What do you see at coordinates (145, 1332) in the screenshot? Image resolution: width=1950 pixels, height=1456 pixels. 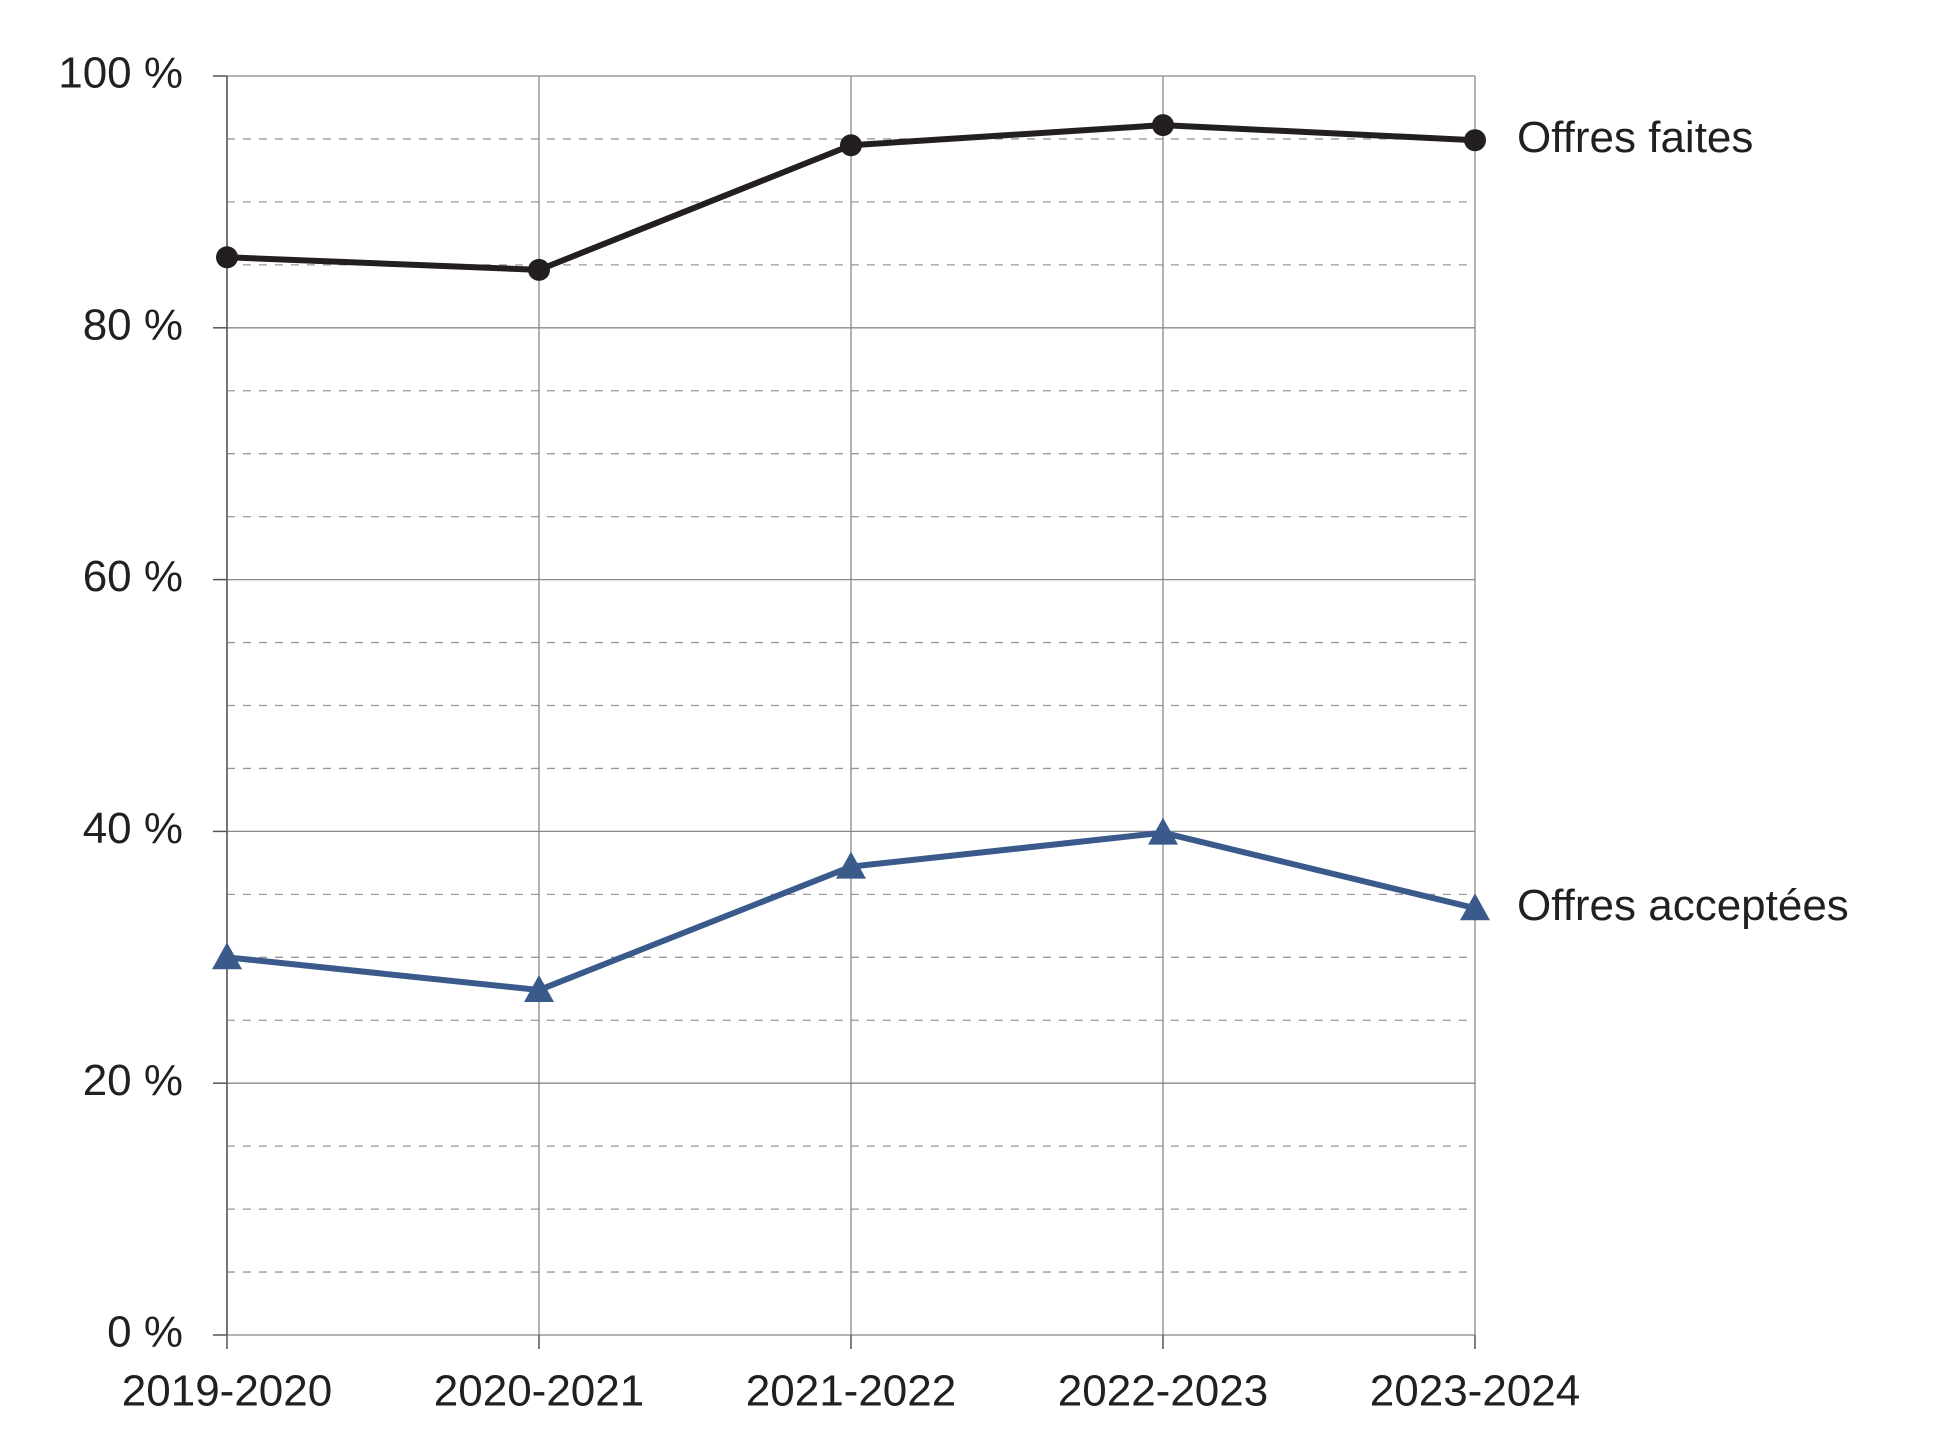 I see `y-tick-label: 0 %` at bounding box center [145, 1332].